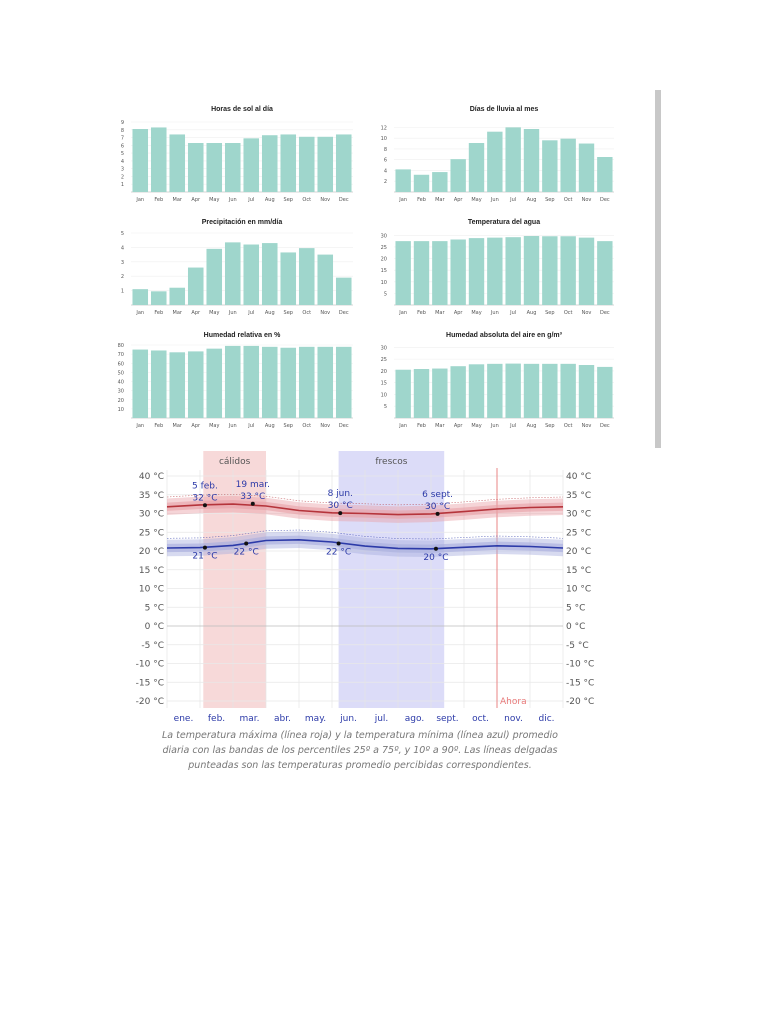  Describe the element at coordinates (151, 552) in the screenshot. I see `temp-y-label-left: 20 °C` at that location.